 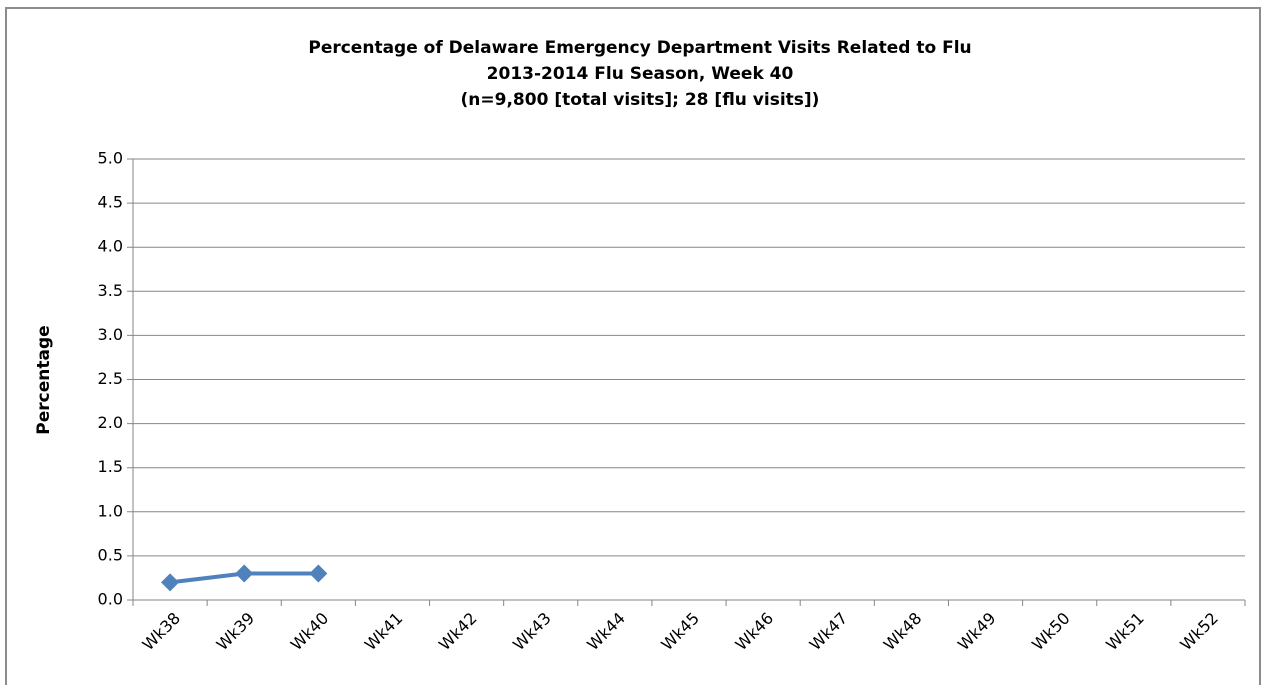 What do you see at coordinates (110, 246) in the screenshot?
I see `y-tick-label: 4.0` at bounding box center [110, 246].